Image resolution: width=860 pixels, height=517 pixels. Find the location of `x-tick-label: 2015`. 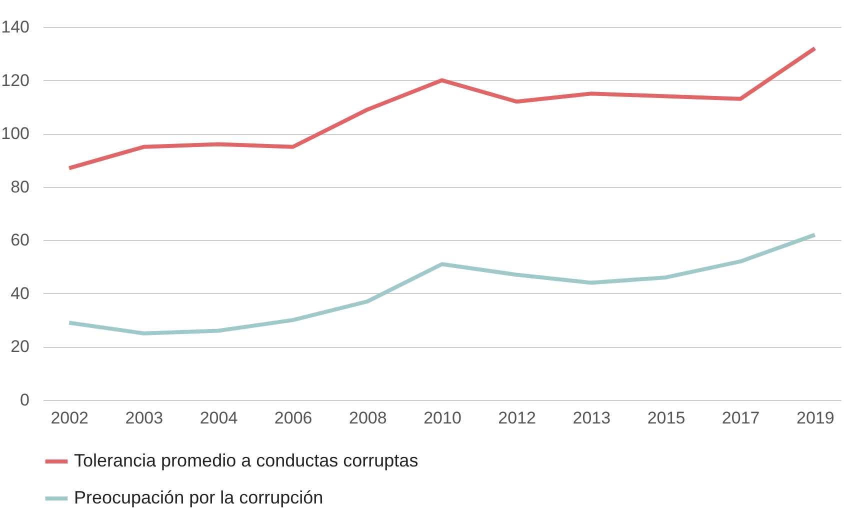

x-tick-label: 2015 is located at coordinates (666, 418).